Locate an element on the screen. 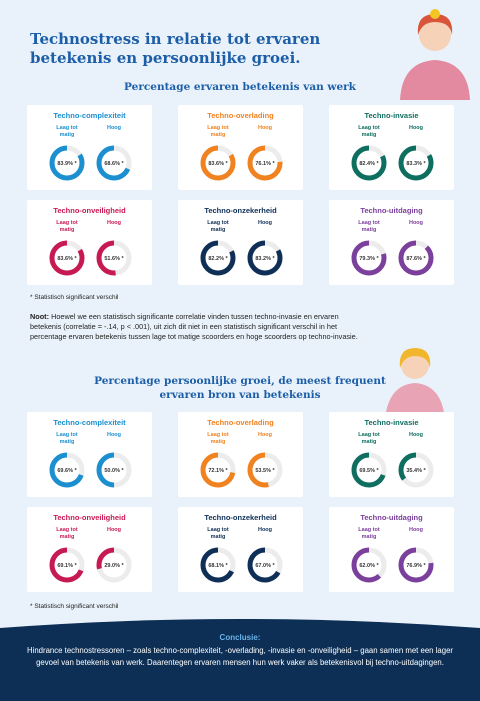 The height and width of the screenshot is (701, 480). value-label: 72.1% * is located at coordinates (218, 471).